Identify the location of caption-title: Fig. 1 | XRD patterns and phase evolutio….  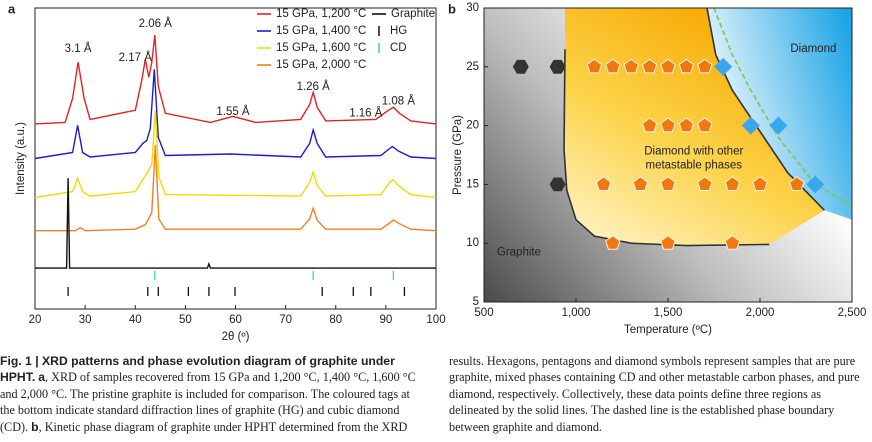
(197, 369).